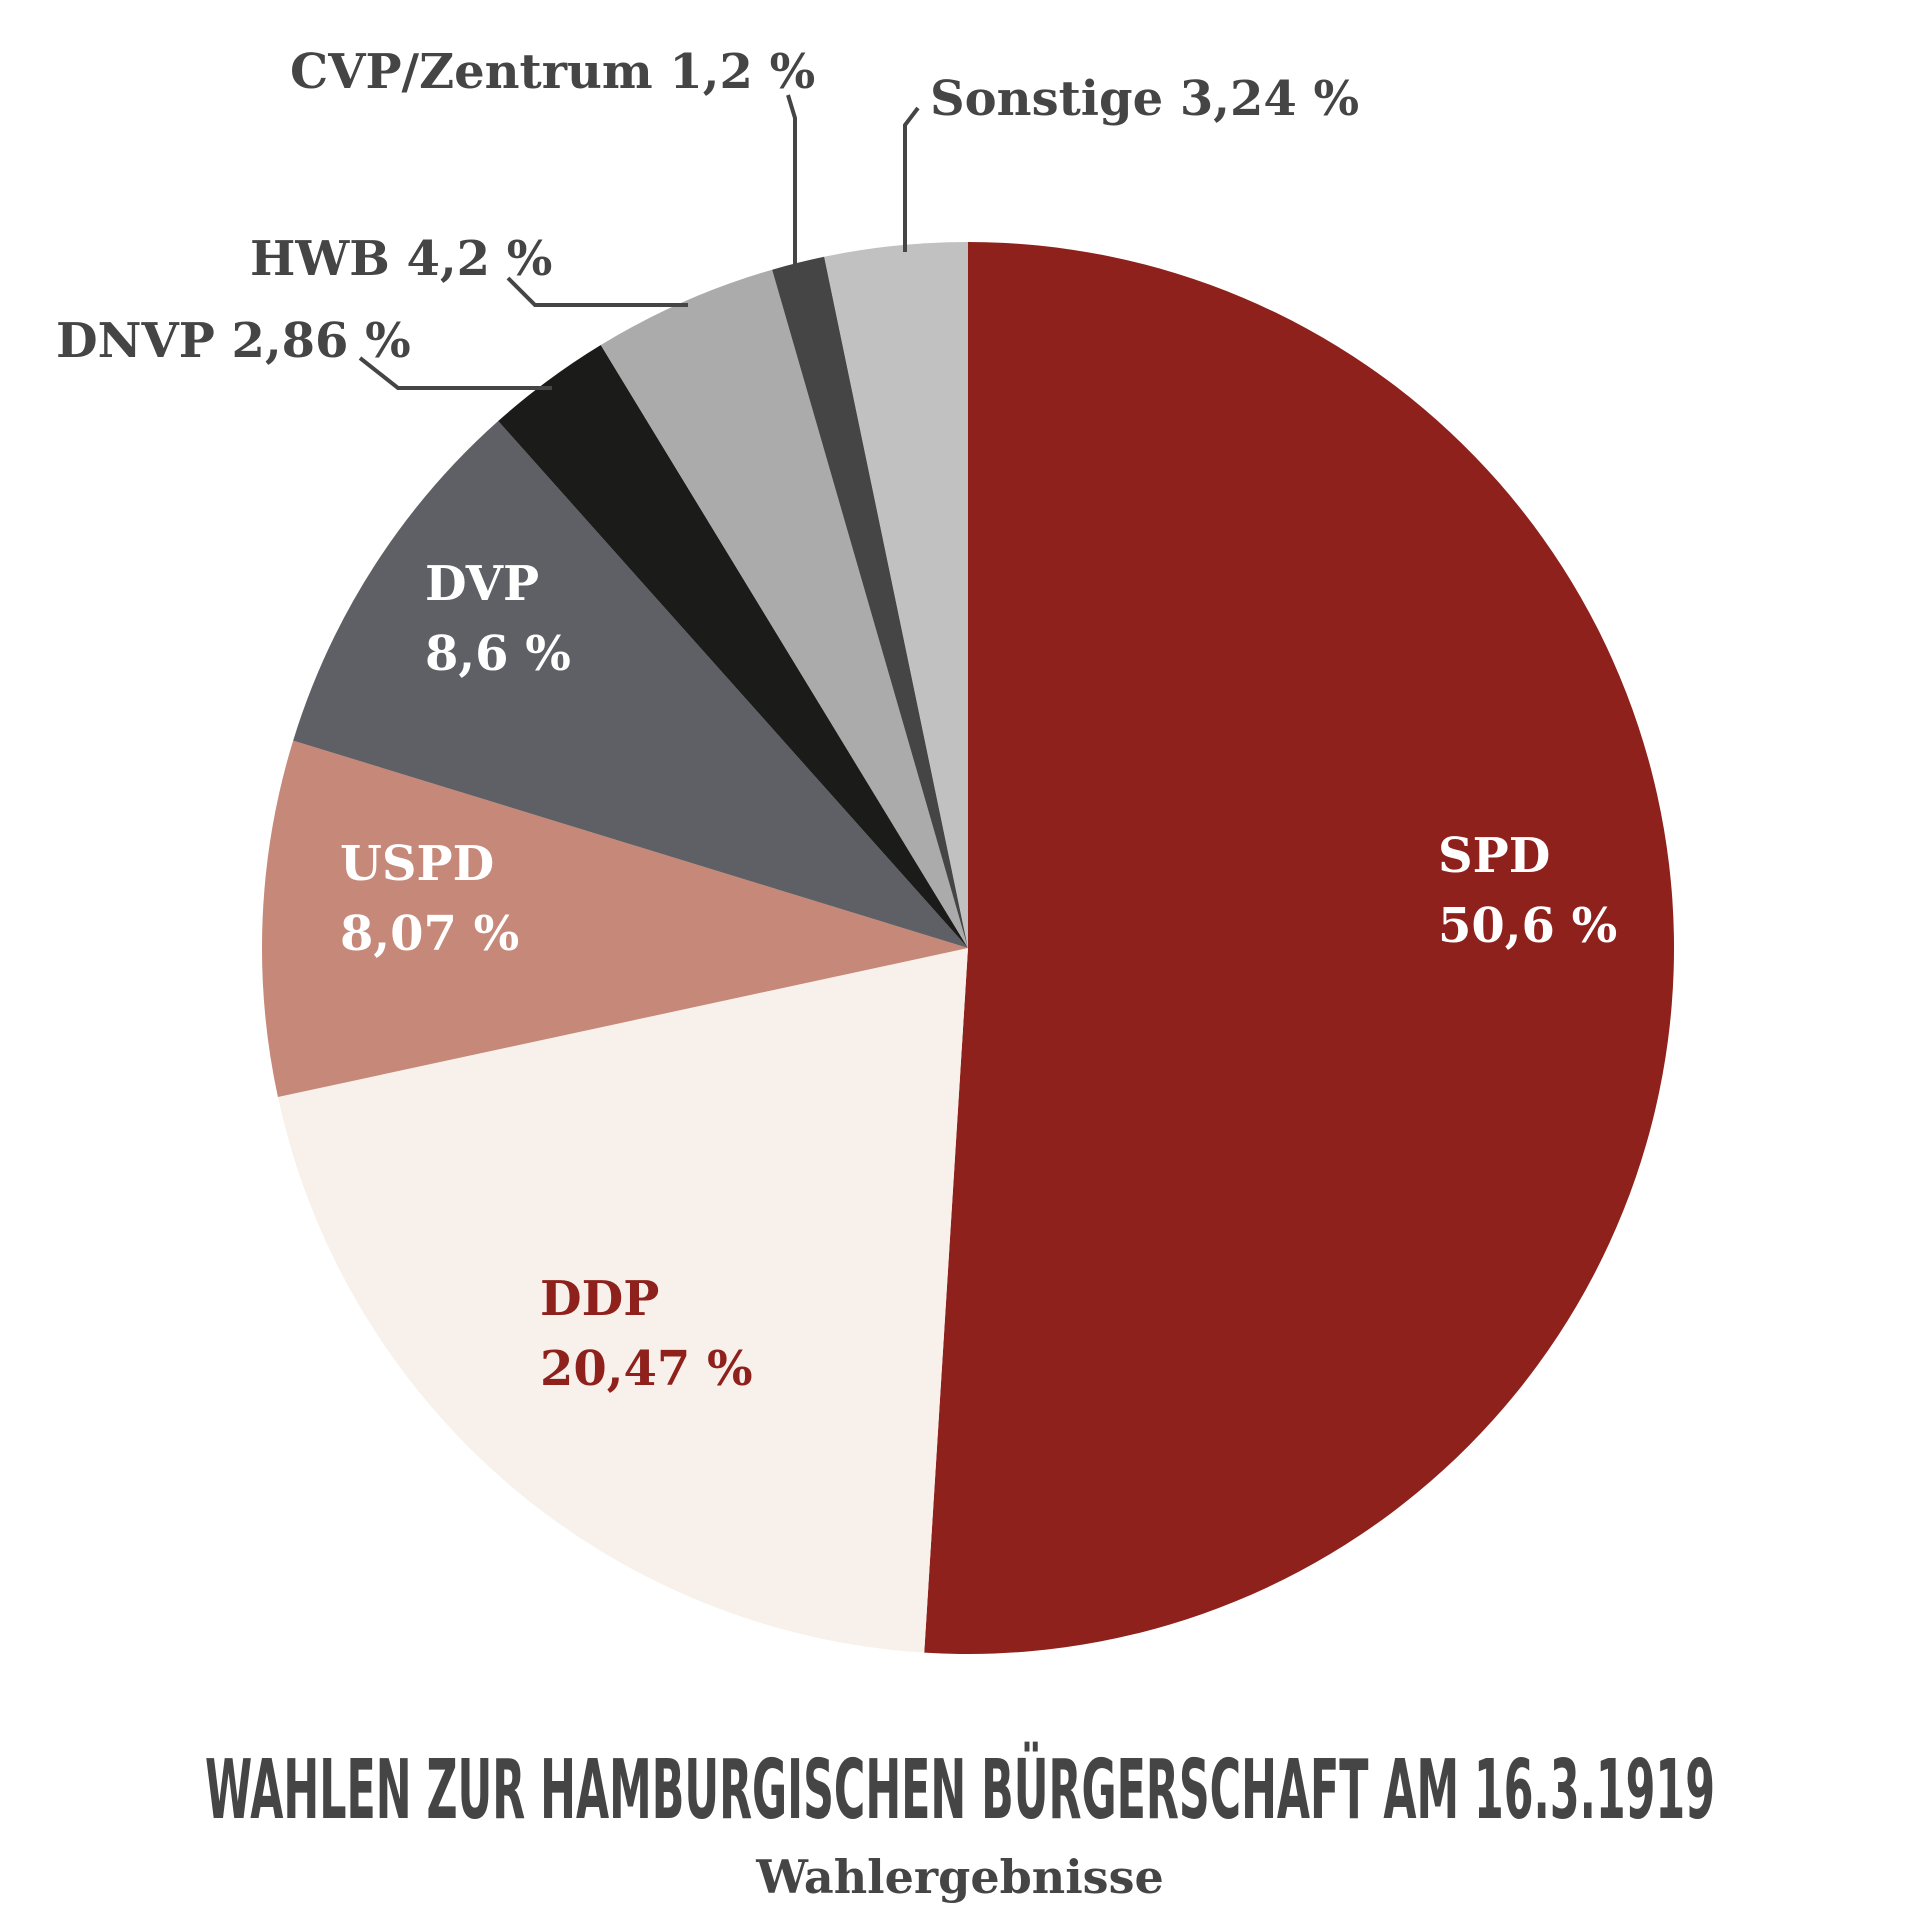 The width and height of the screenshot is (1920, 1920). I want to click on pie-slice-cvp-zentrum, so click(870, 602).